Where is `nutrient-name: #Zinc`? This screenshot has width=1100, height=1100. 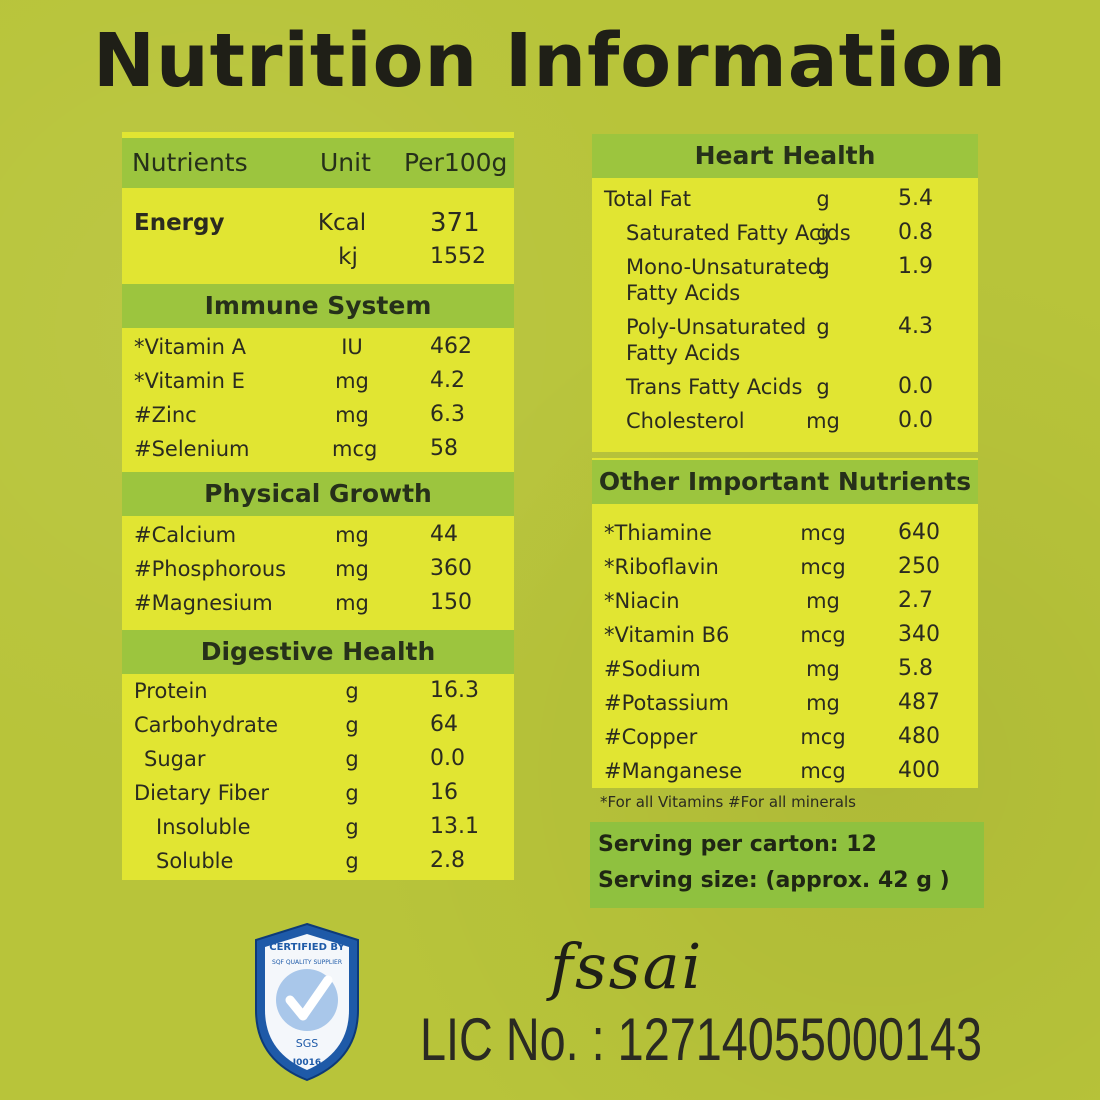 nutrient-name: #Zinc is located at coordinates (165, 415).